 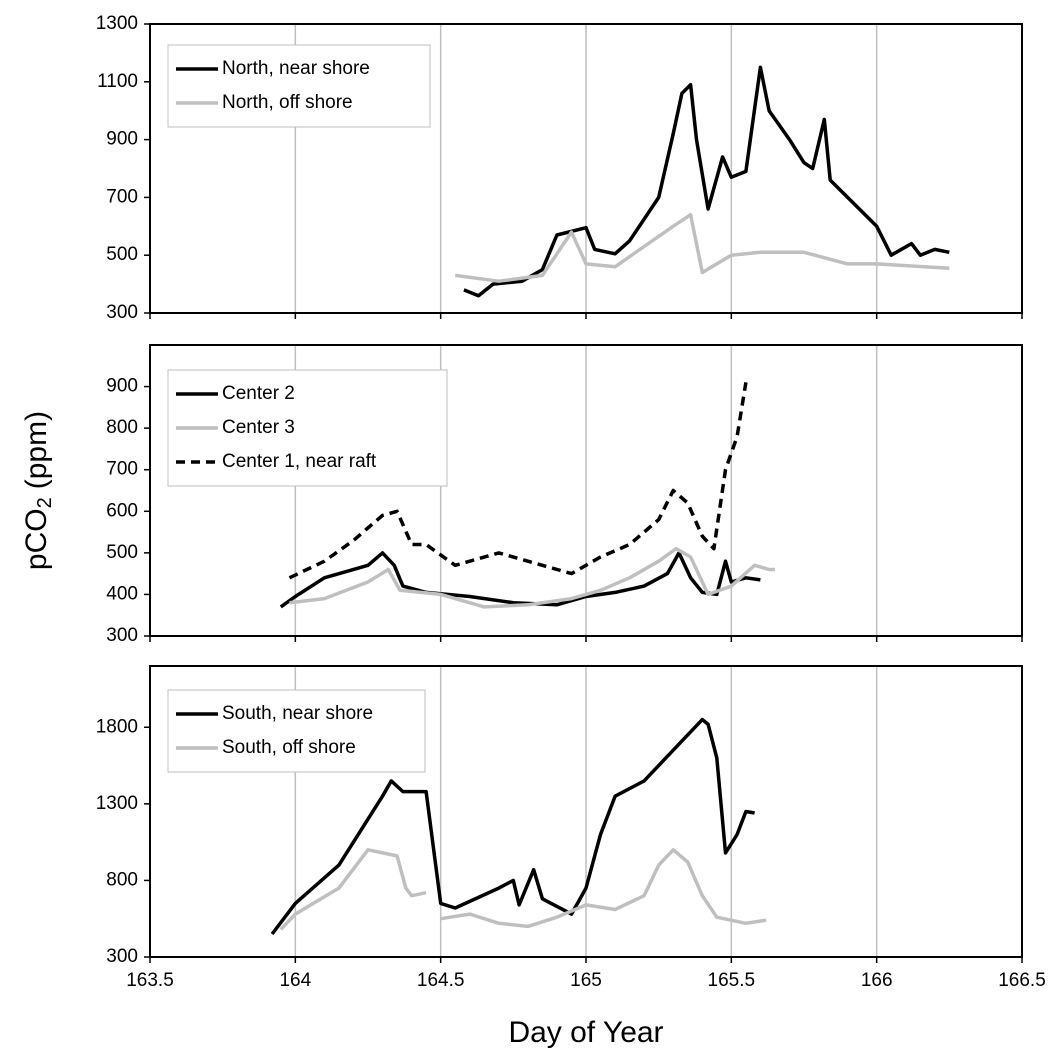 I want to click on x-tick-label: 164.5, so click(x=441, y=980).